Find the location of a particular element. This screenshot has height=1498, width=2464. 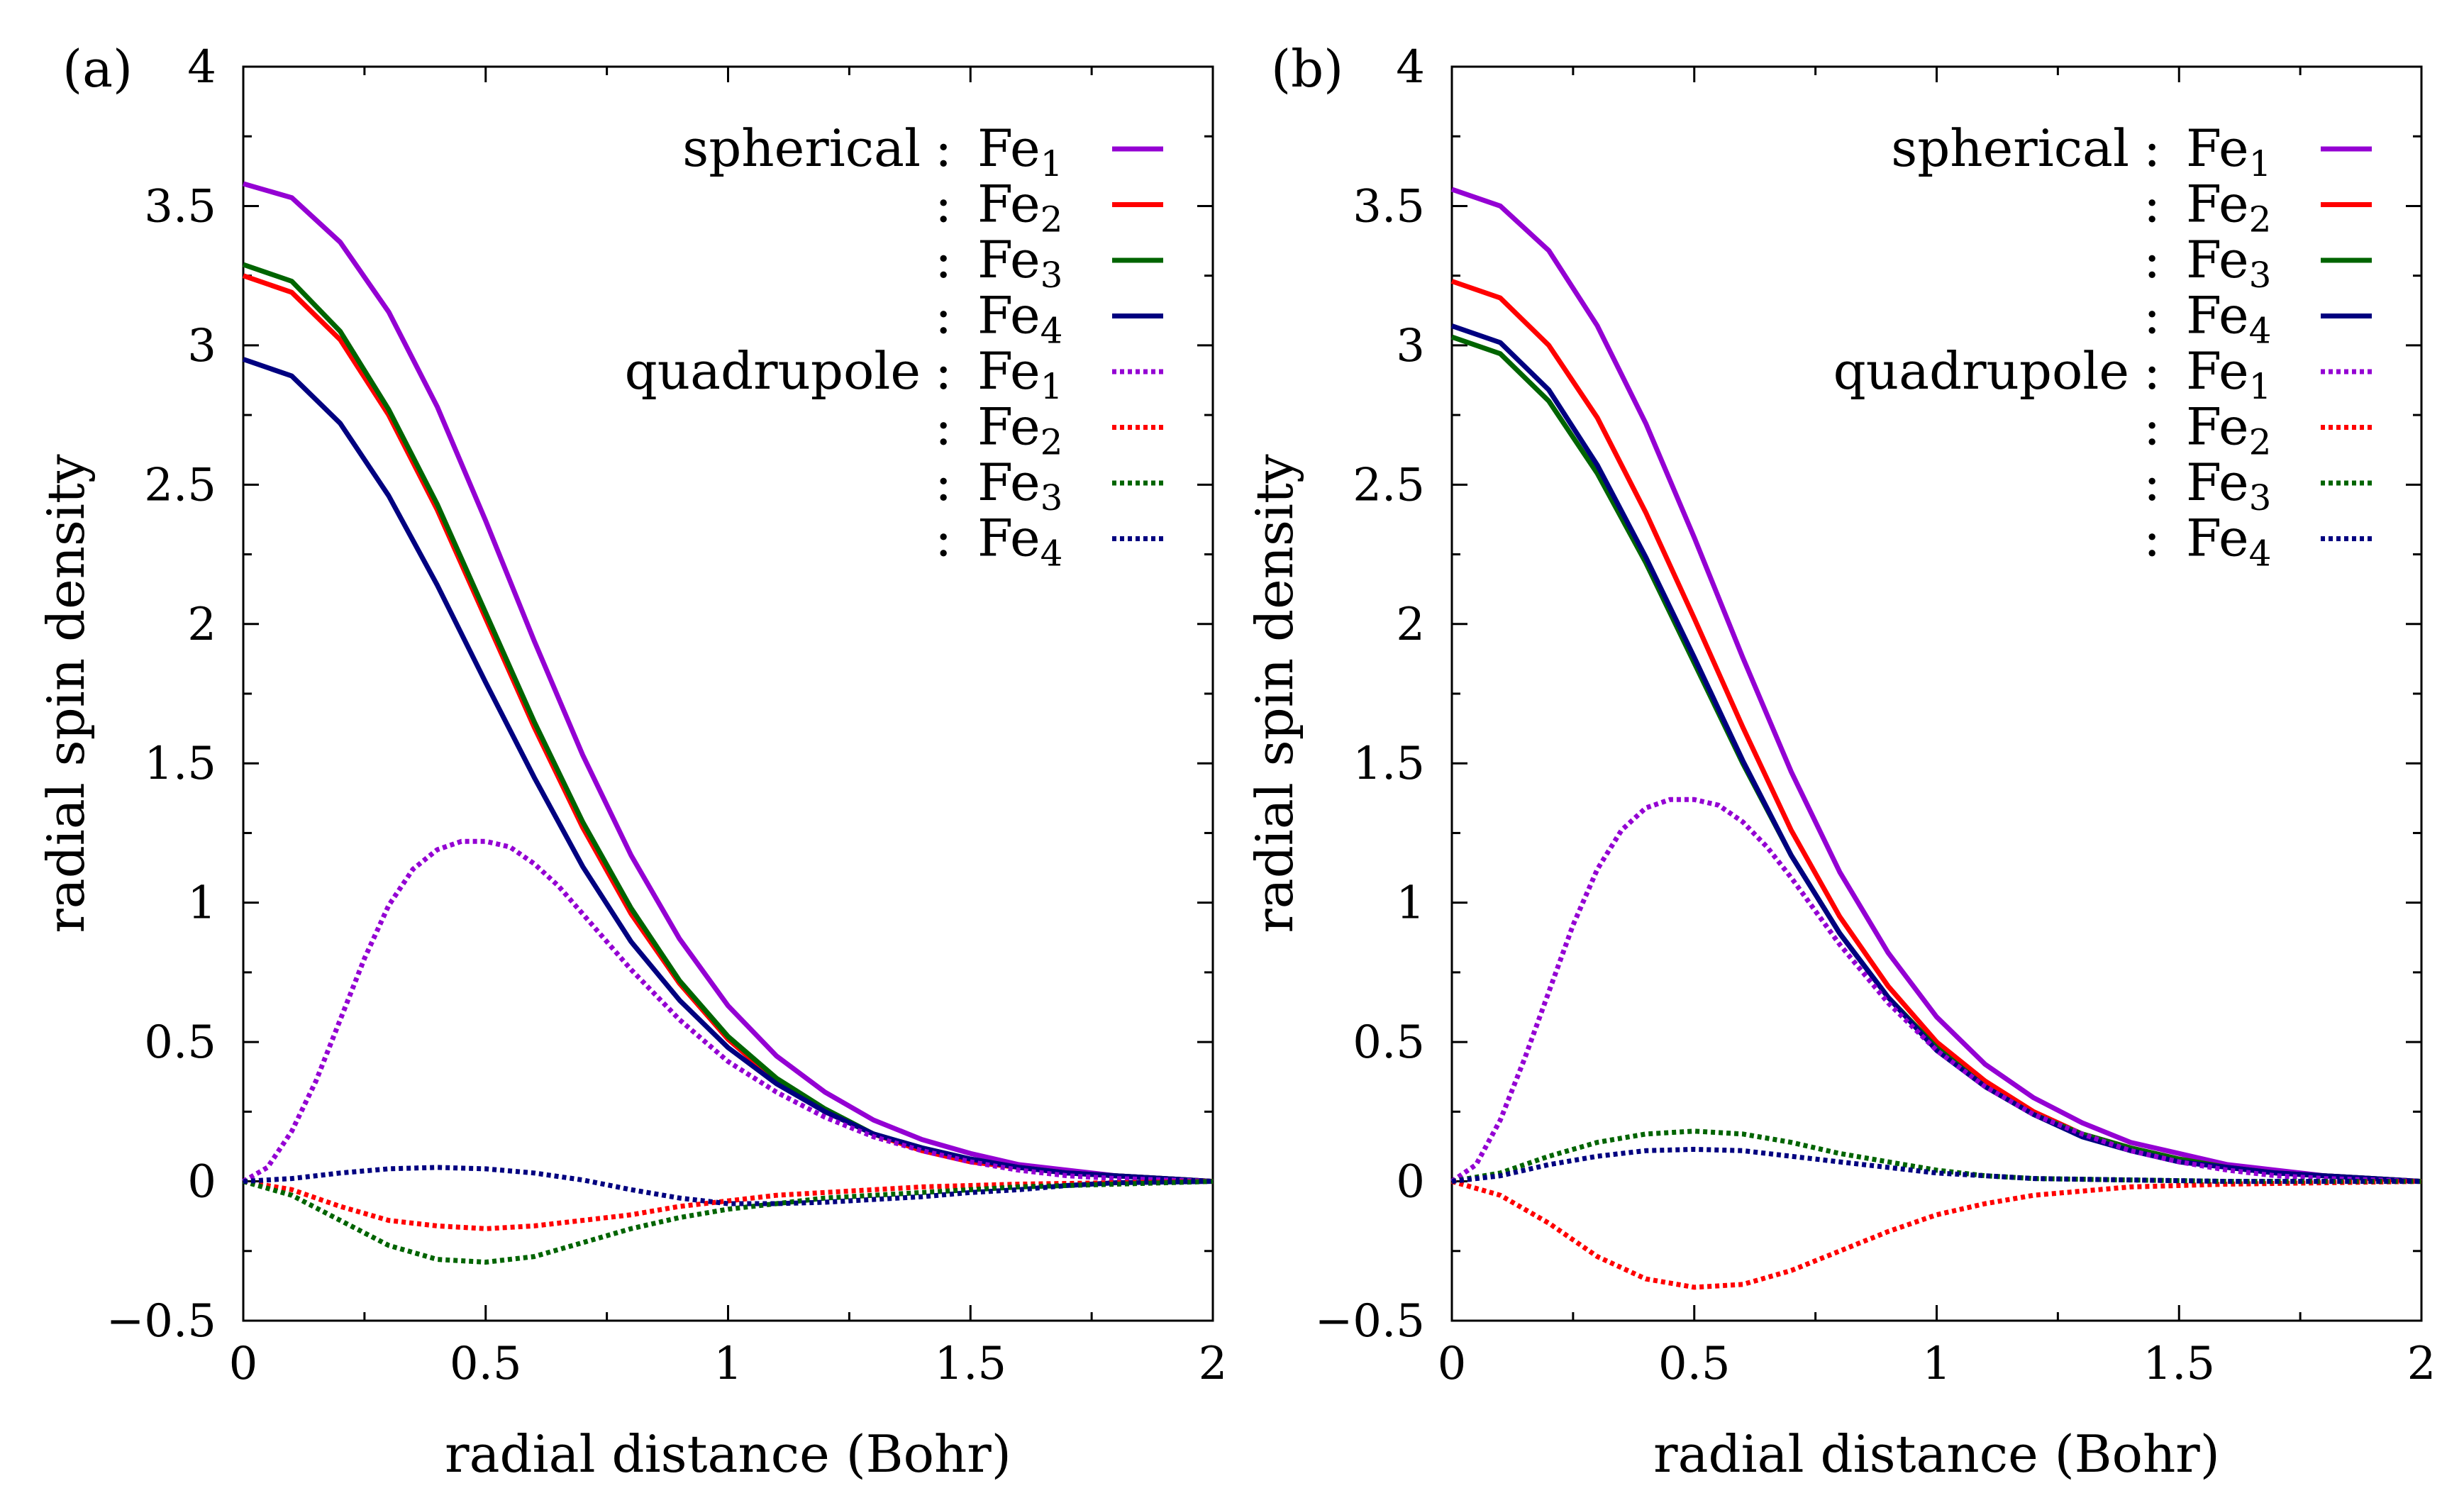

series-line-quadrupole-fe2 is located at coordinates (728, 1205).